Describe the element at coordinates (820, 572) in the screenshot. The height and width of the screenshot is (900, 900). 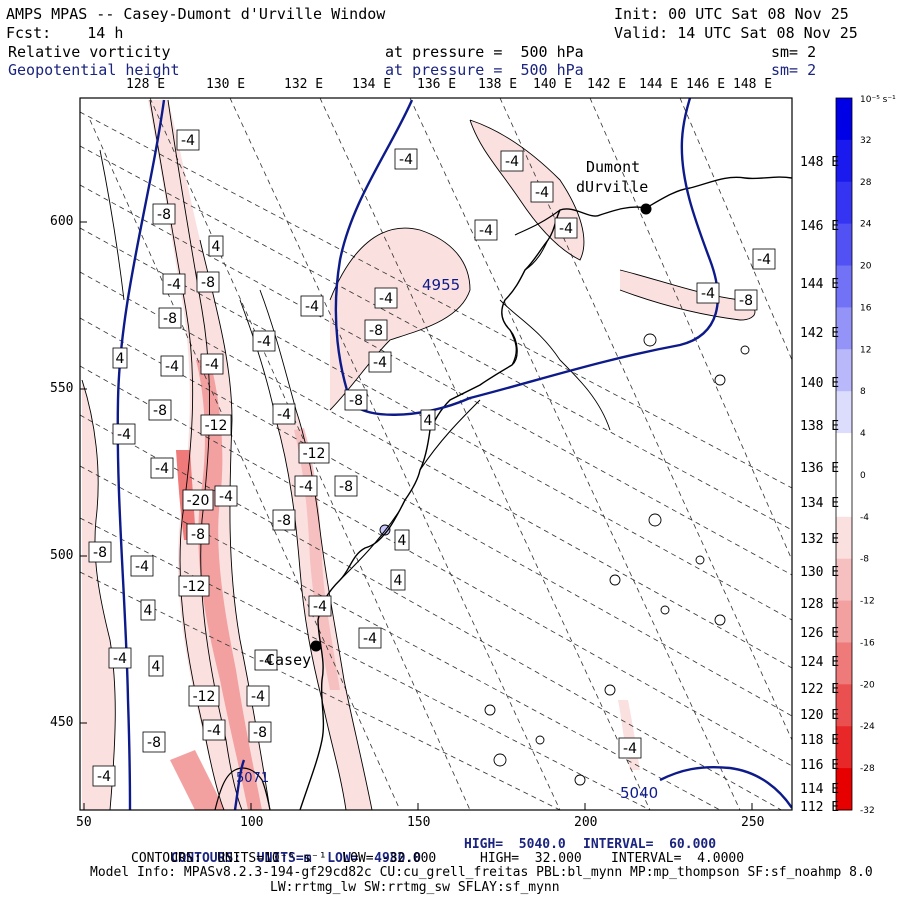
I see `lon-label-right: 130 E` at that location.